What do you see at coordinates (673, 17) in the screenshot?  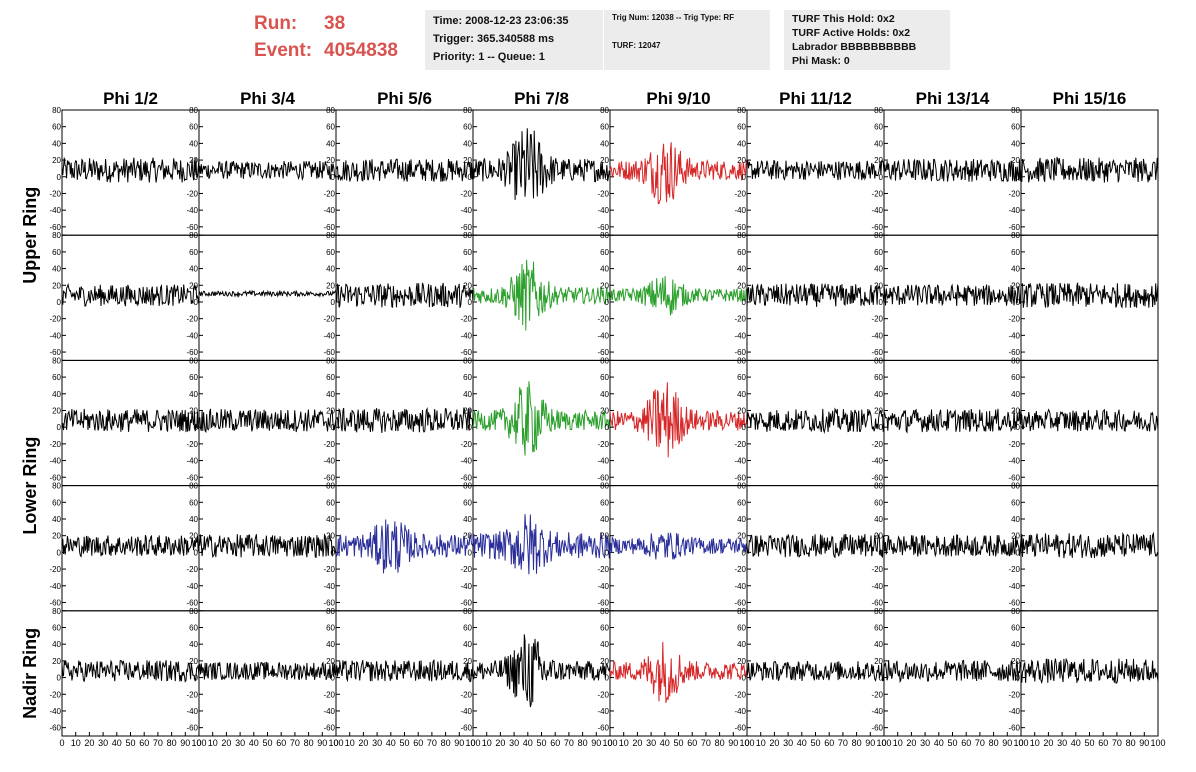 I see `trig-num-line: Trig Num: 12038 -- Trig Type: RF` at bounding box center [673, 17].